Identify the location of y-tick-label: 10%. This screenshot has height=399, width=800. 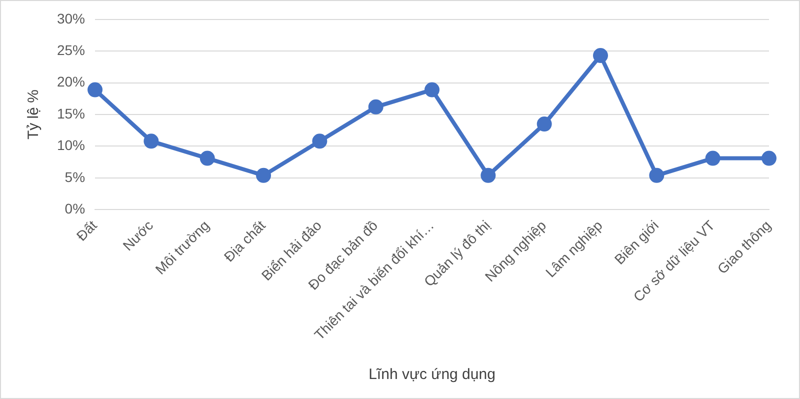
(71, 145).